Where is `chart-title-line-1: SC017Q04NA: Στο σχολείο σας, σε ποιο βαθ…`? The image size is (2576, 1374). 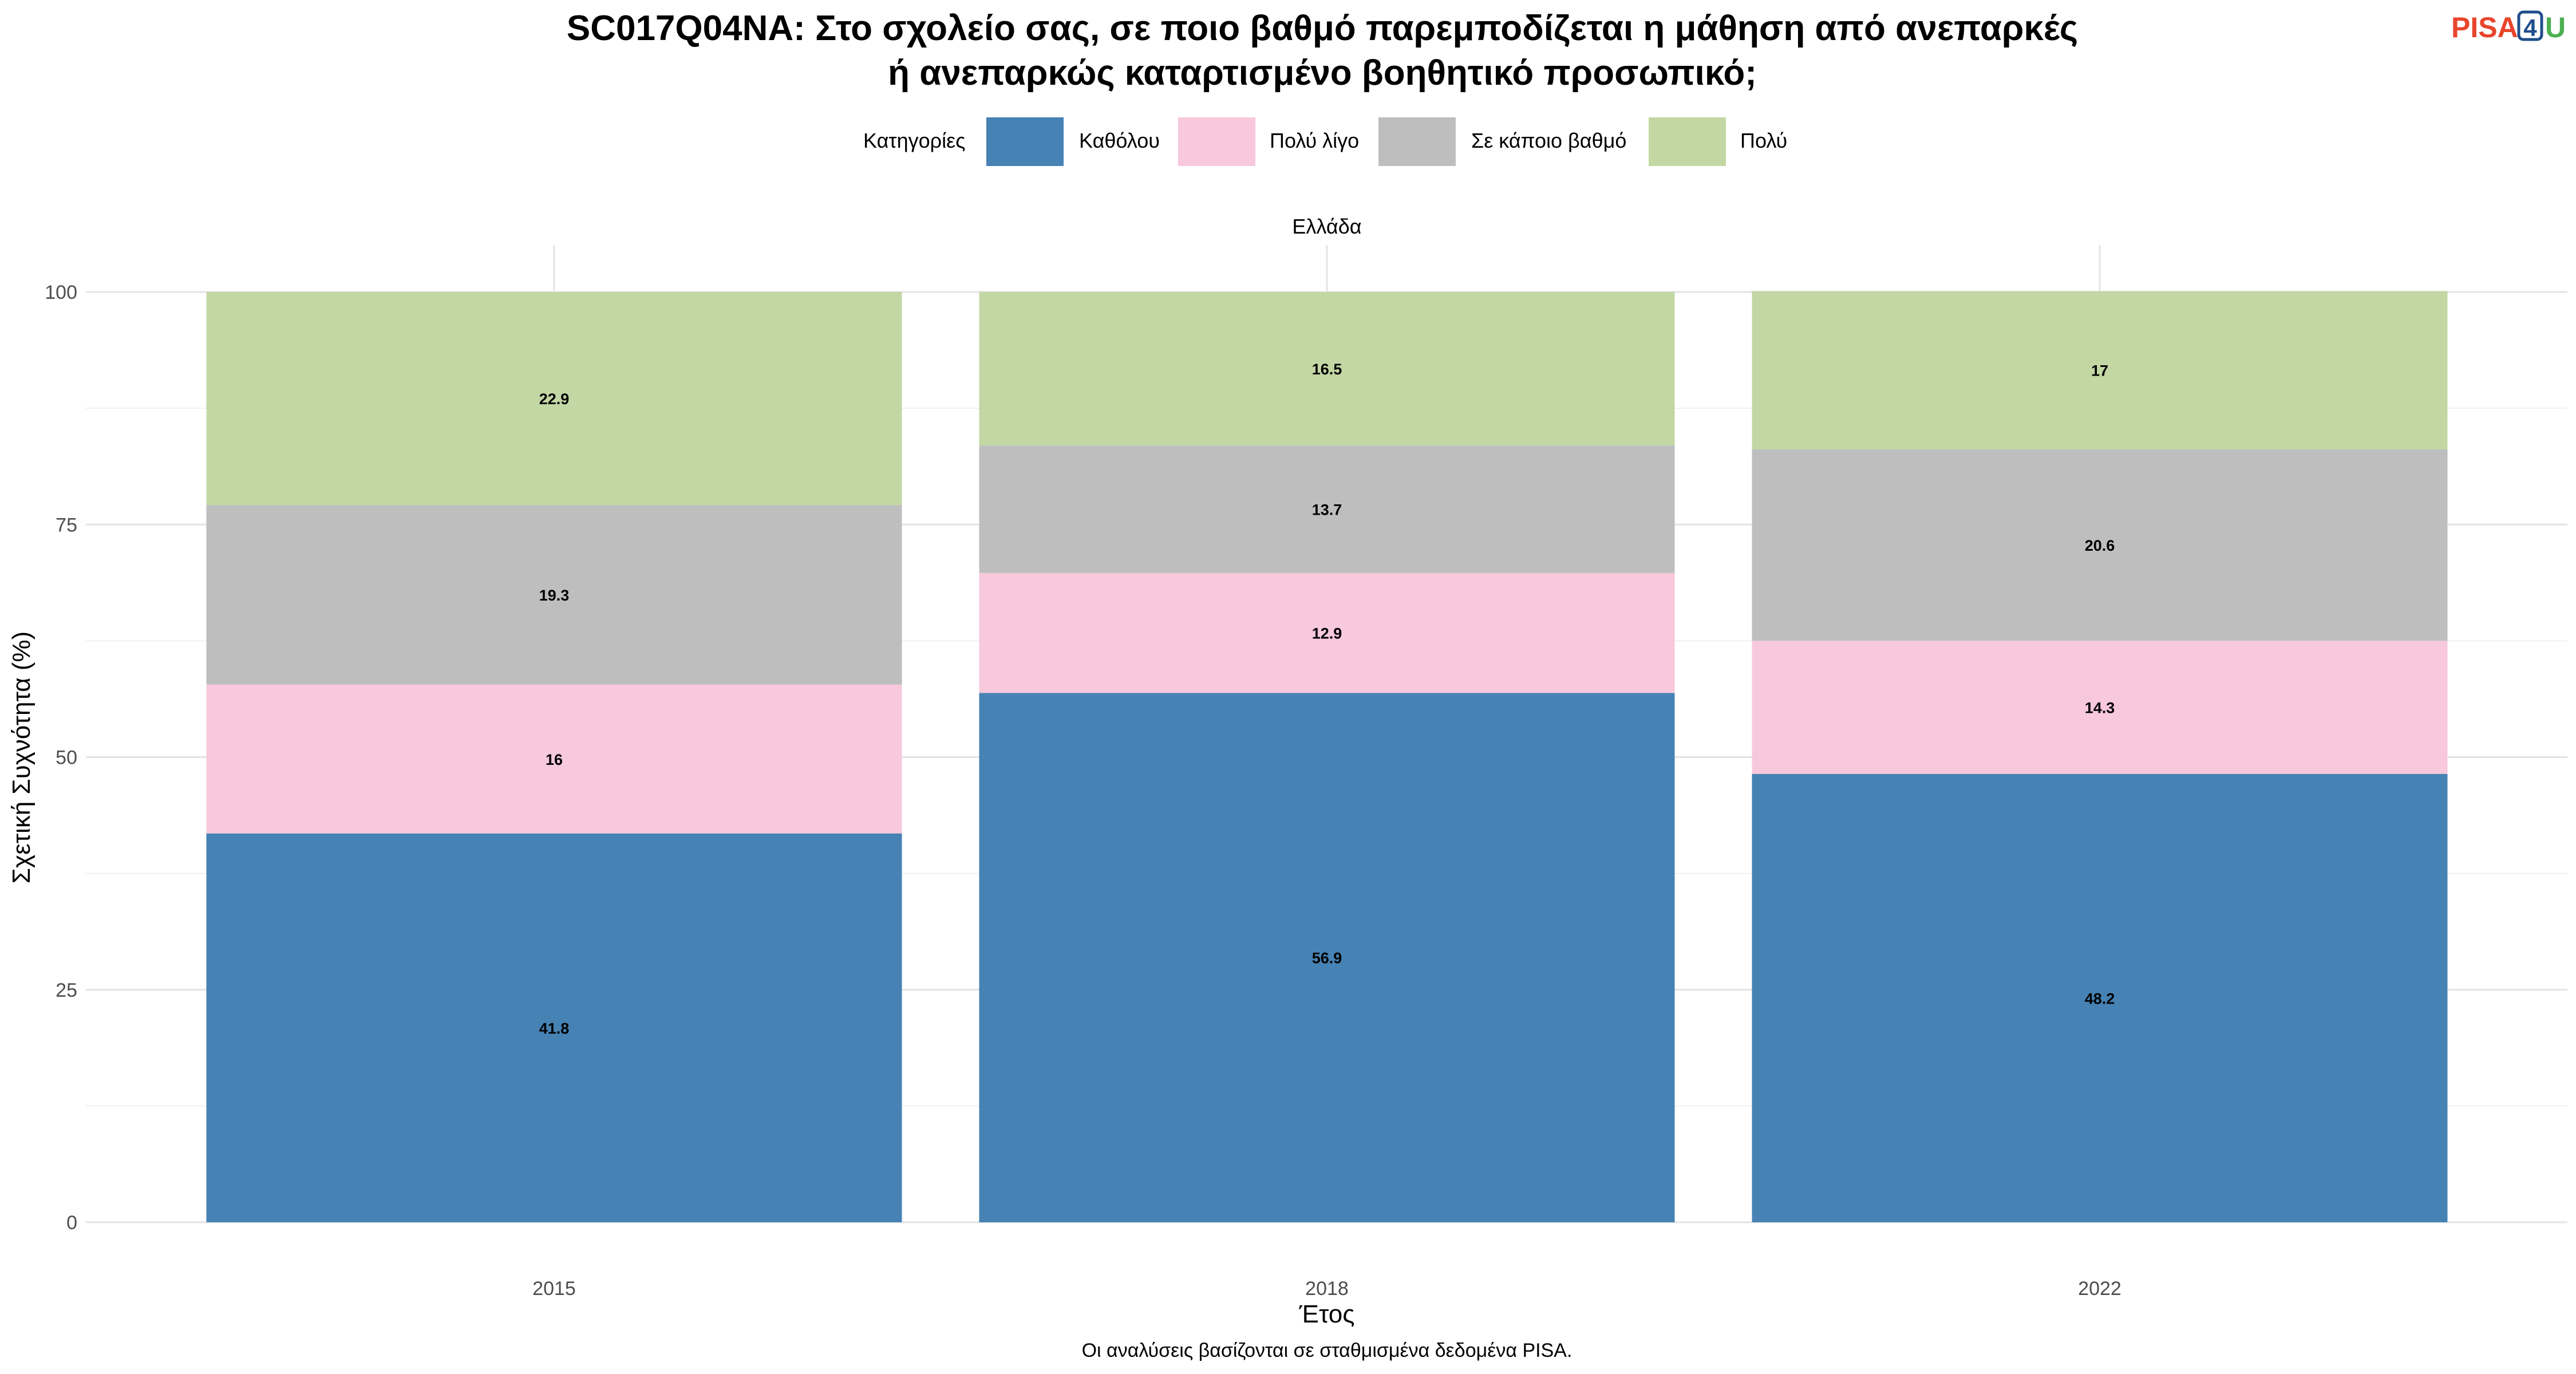
chart-title-line-1: SC017Q04NA: Στο σχολείο σας, σε ποιο βαθ… is located at coordinates (1322, 28).